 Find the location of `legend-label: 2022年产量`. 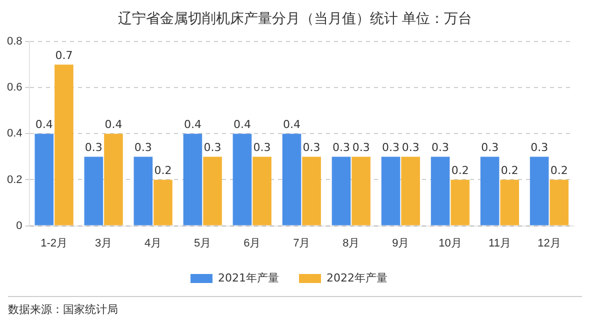

legend-label: 2022年产量 is located at coordinates (357, 277).